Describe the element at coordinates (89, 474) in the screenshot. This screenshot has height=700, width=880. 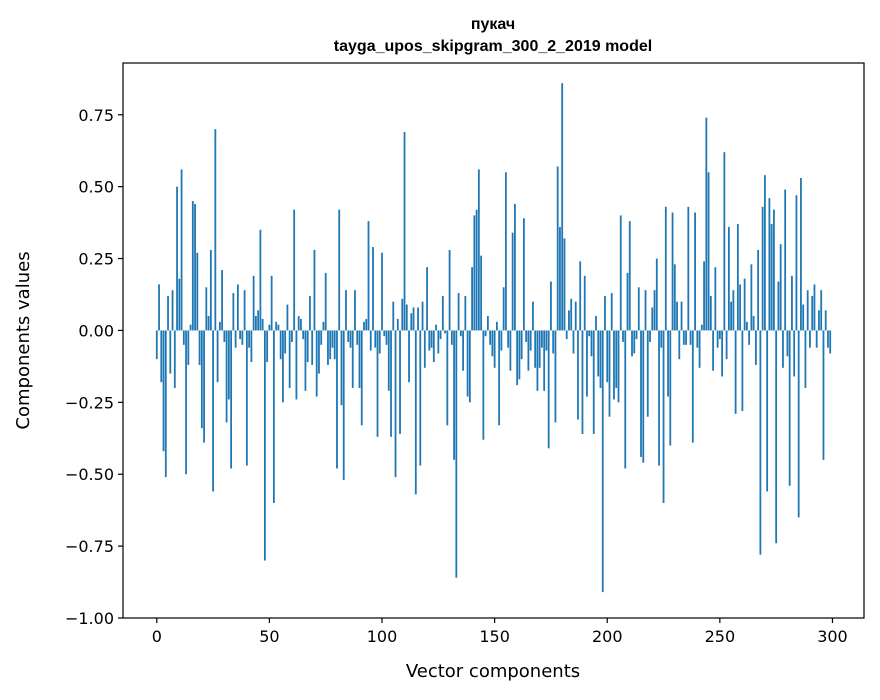
I see `y-tick-label: −0.50` at that location.